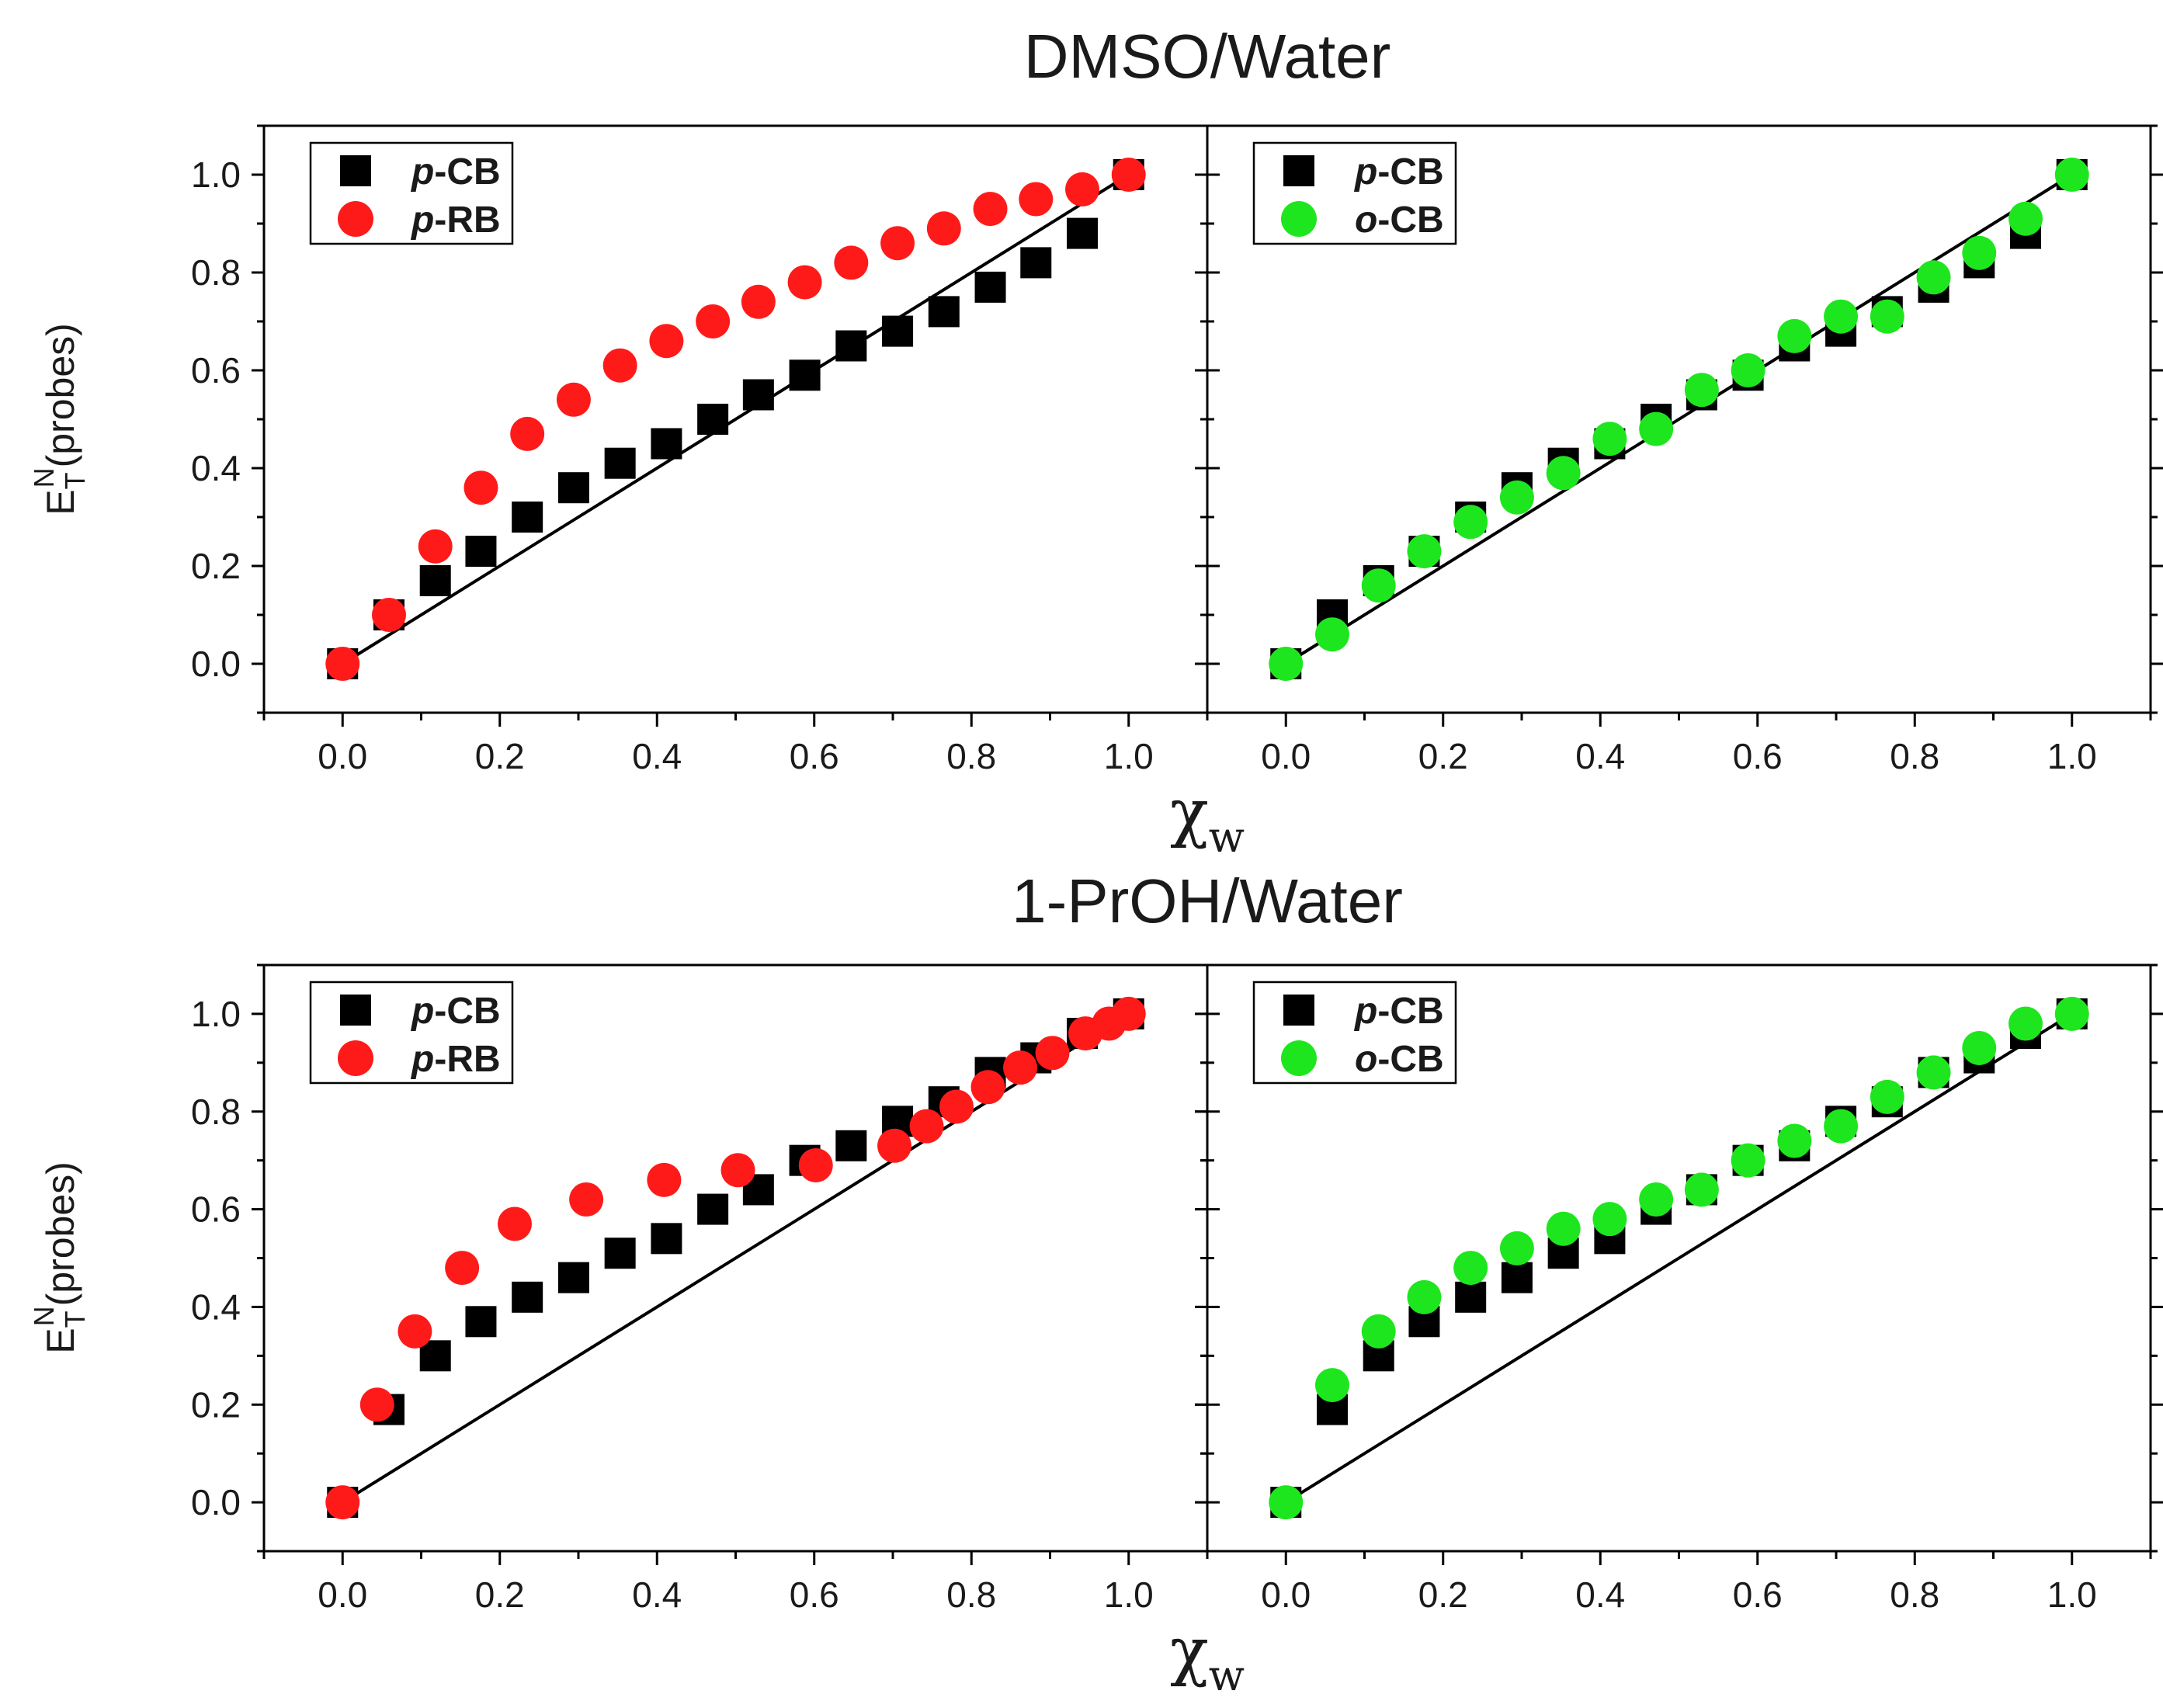 The image size is (2163, 1708). I want to click on legend-label: o-CB, so click(1399, 1059).